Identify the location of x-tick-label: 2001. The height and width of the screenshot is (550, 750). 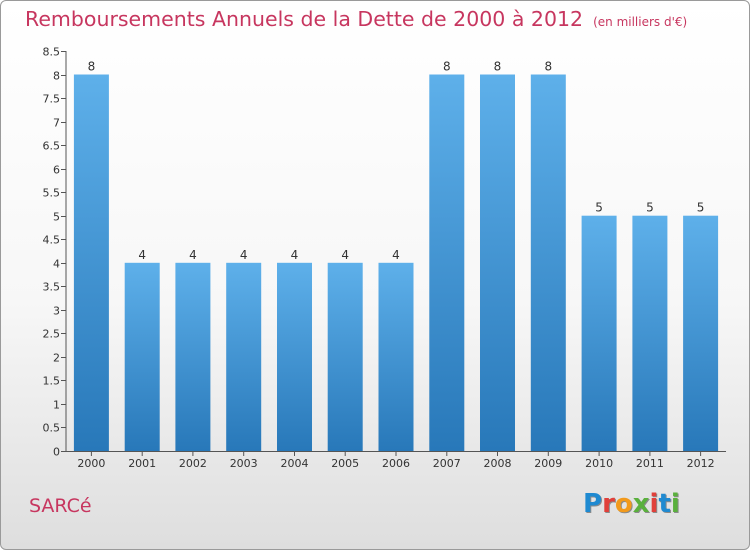
(142, 463).